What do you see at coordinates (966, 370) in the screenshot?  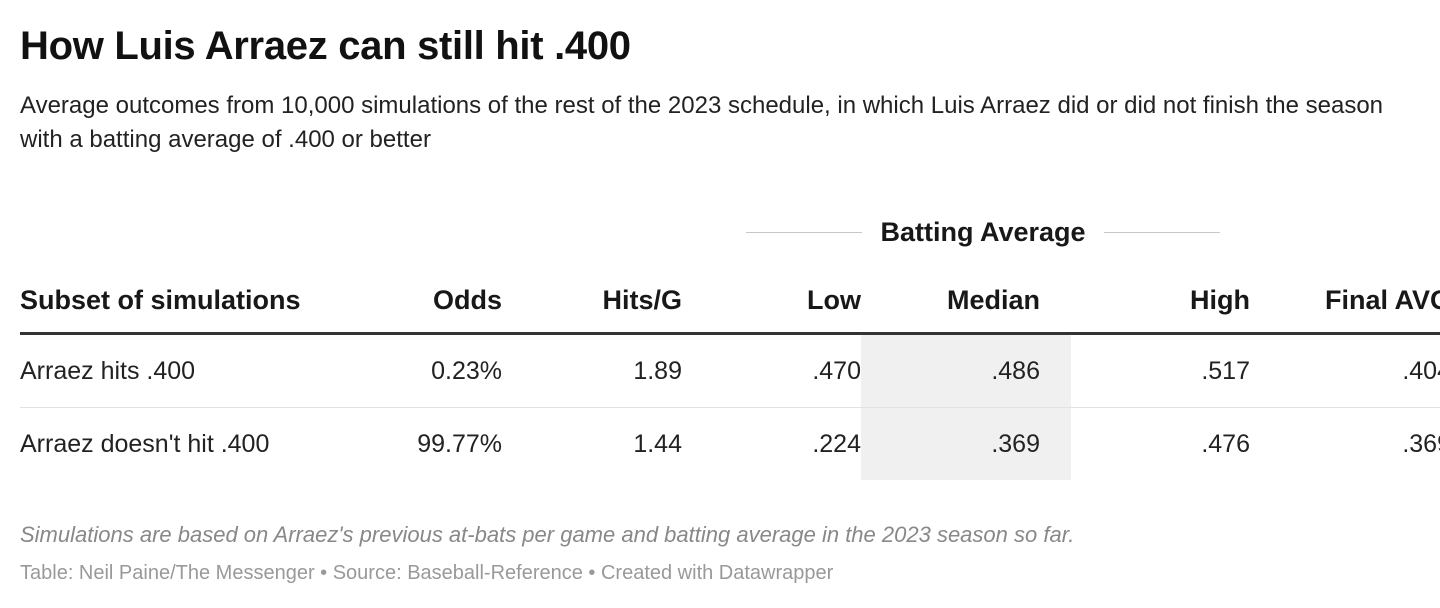 I see `cell-median: .486` at bounding box center [966, 370].